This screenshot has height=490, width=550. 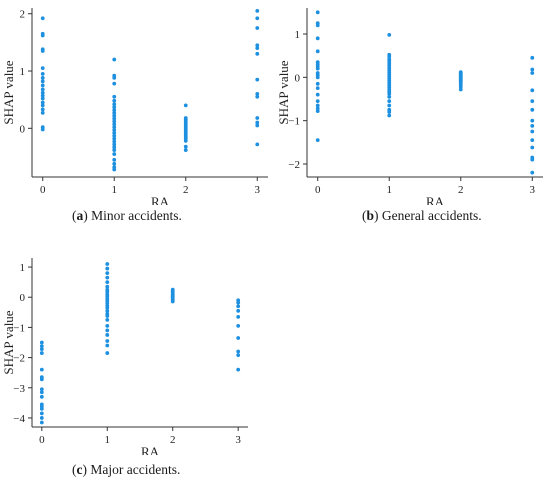 I want to click on caption-minor-accidents: (a) Minor accidents., so click(x=127, y=215).